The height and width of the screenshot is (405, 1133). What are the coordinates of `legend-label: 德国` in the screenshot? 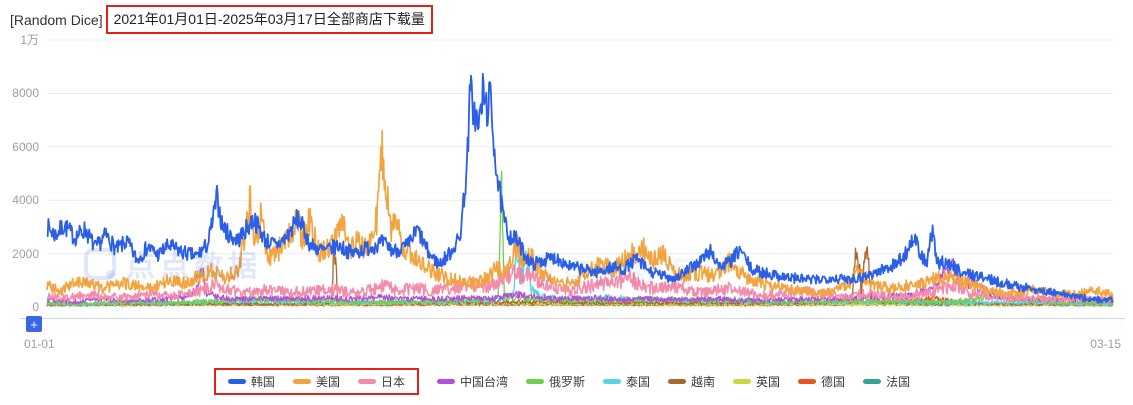 It's located at (833, 382).